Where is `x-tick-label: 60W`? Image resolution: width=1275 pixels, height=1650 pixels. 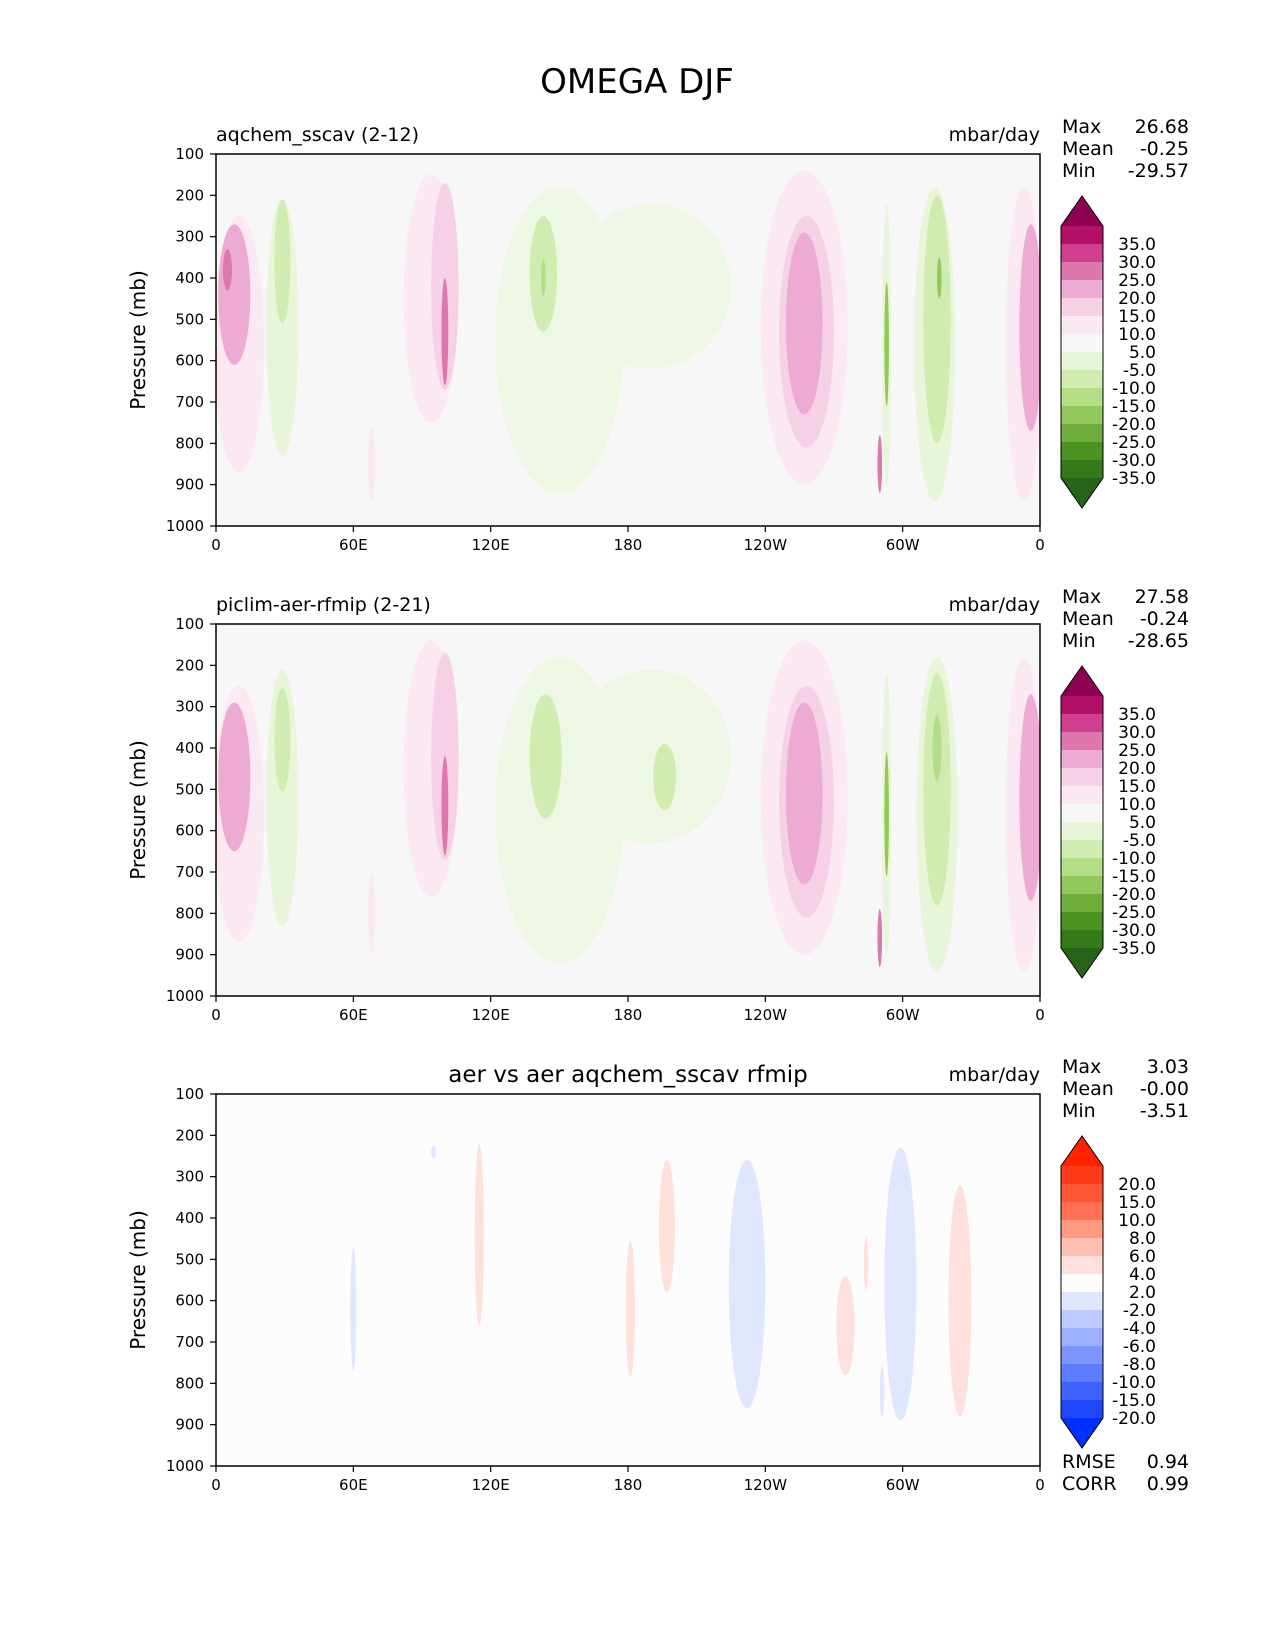 x-tick-label: 60W is located at coordinates (903, 545).